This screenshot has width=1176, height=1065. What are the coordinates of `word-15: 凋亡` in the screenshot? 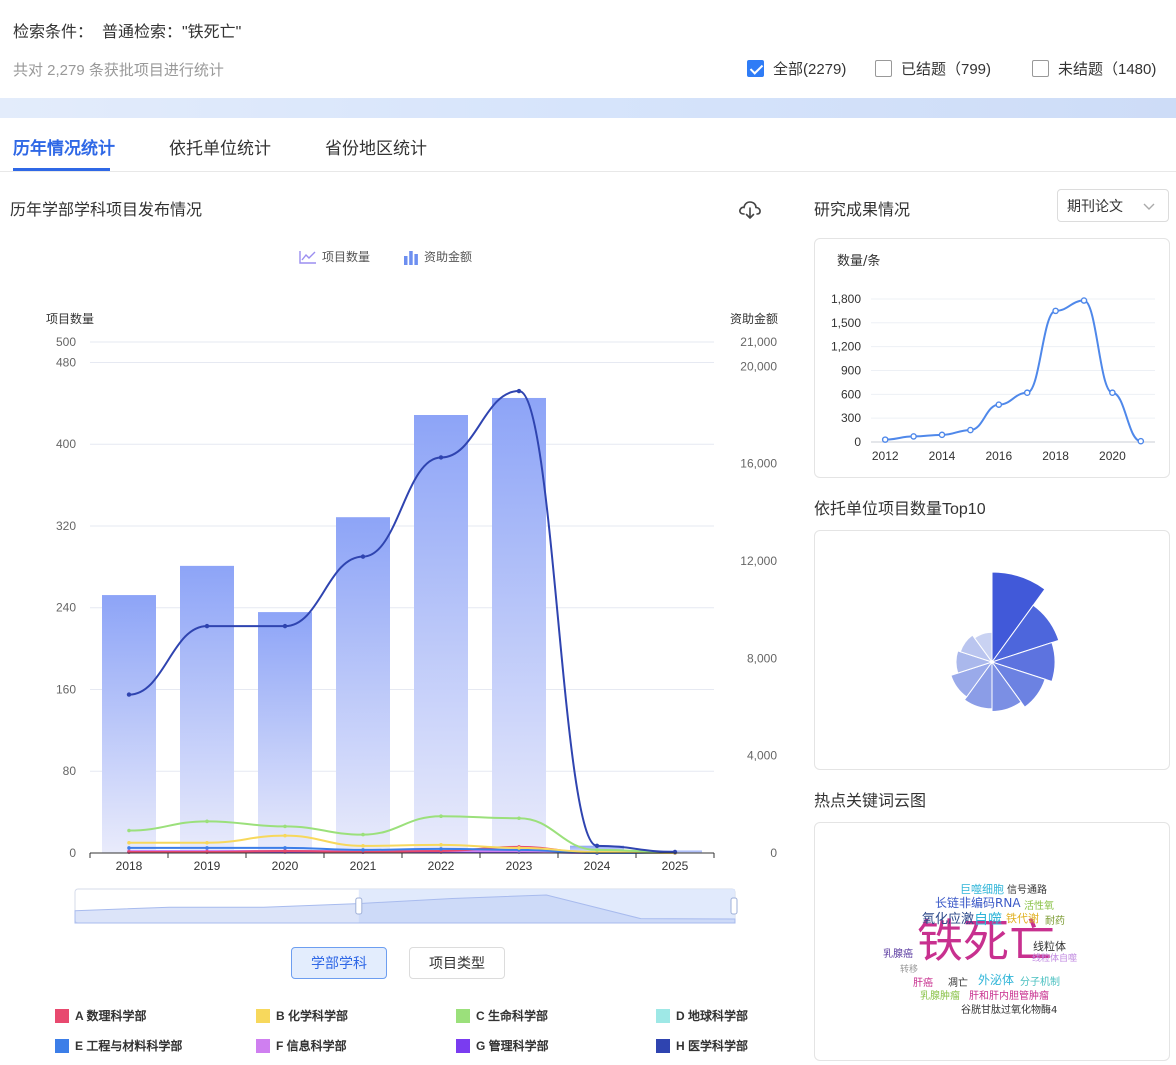 It's located at (958, 983).